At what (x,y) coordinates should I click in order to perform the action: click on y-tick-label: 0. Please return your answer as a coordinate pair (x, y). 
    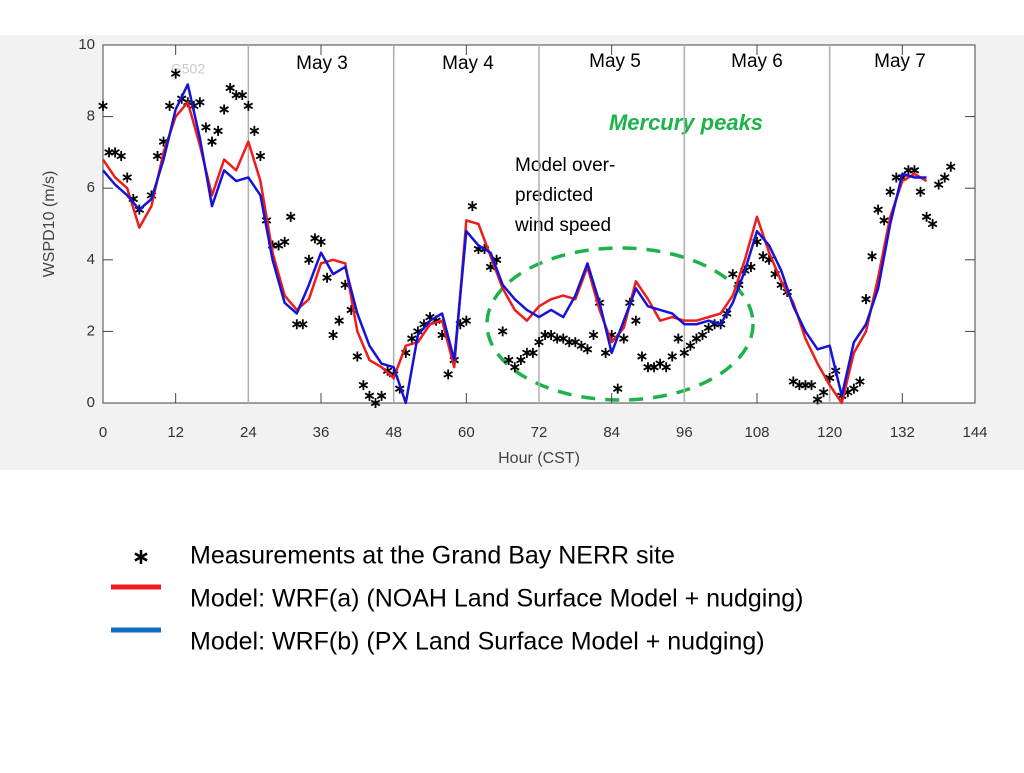
    Looking at the image, I should click on (91, 402).